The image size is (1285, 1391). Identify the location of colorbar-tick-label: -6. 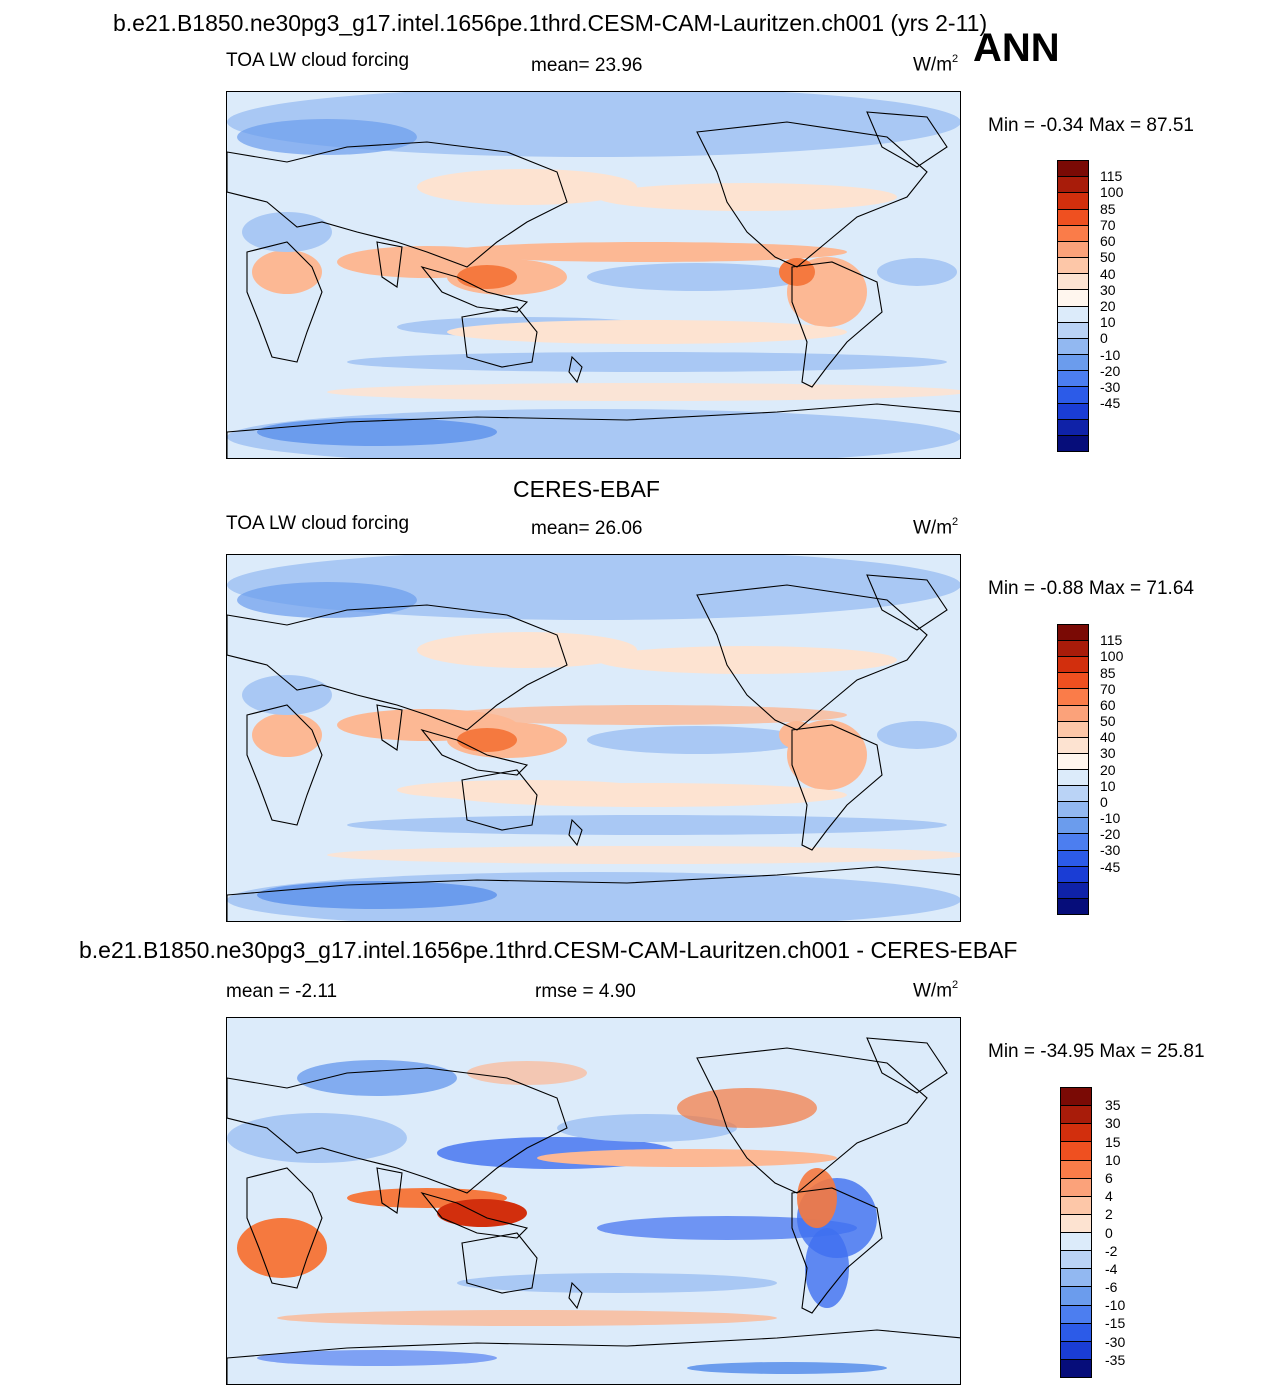
(1111, 1287).